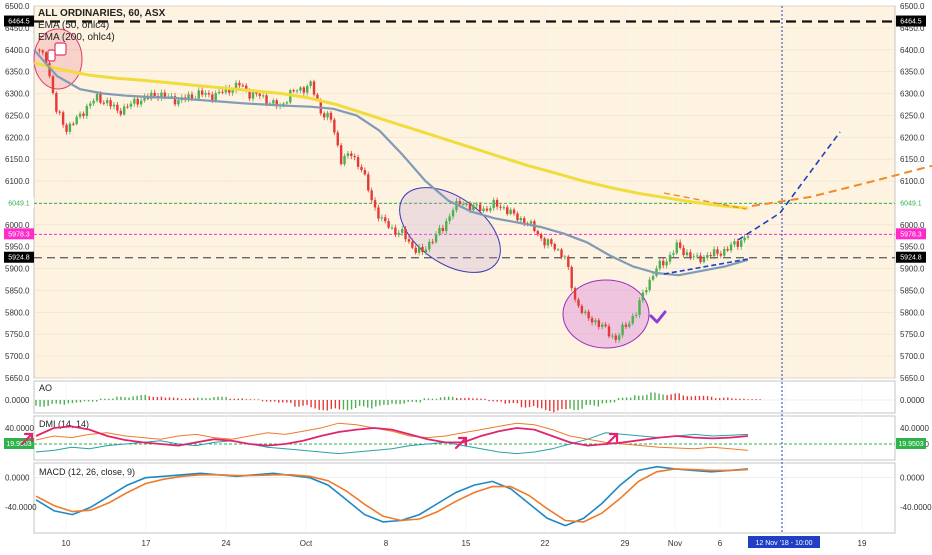 The width and height of the screenshot is (932, 555). Describe the element at coordinates (912, 247) in the screenshot. I see `y-tick-right: 5950.0` at that location.